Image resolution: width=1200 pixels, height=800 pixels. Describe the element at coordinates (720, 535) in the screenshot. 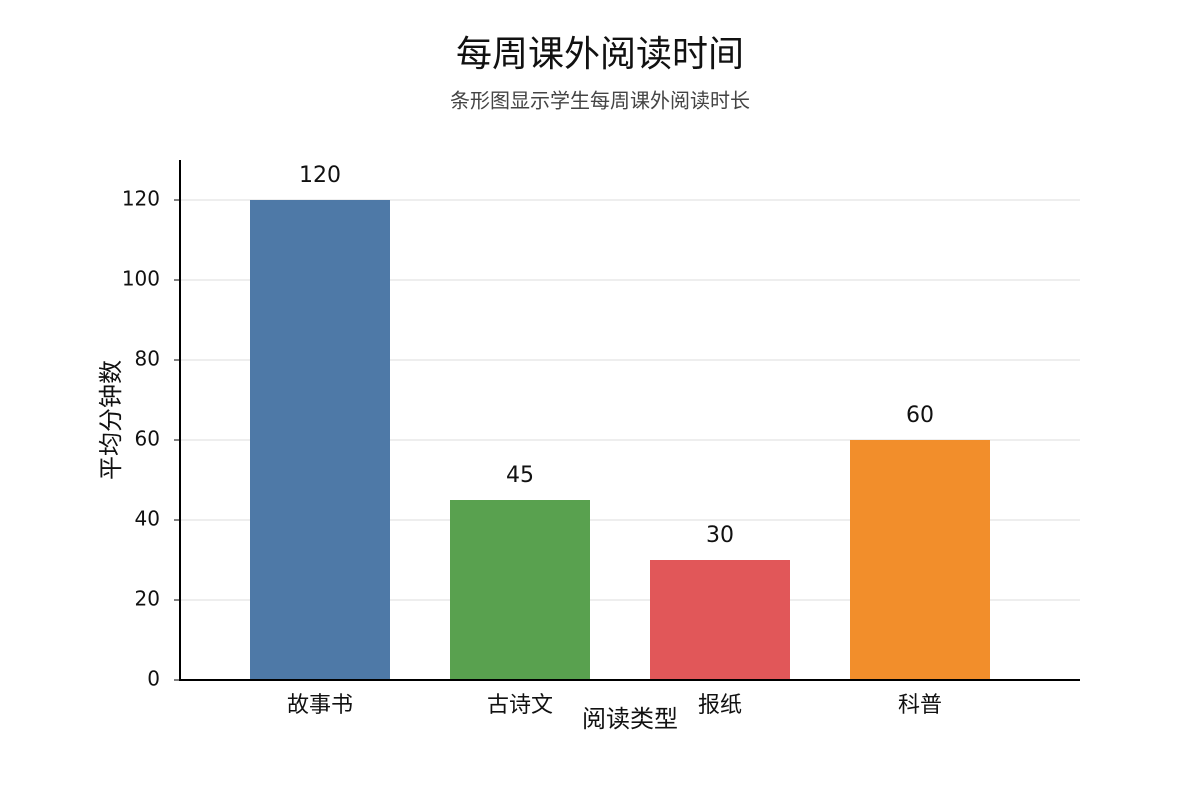

I see `value-label: 30` at that location.